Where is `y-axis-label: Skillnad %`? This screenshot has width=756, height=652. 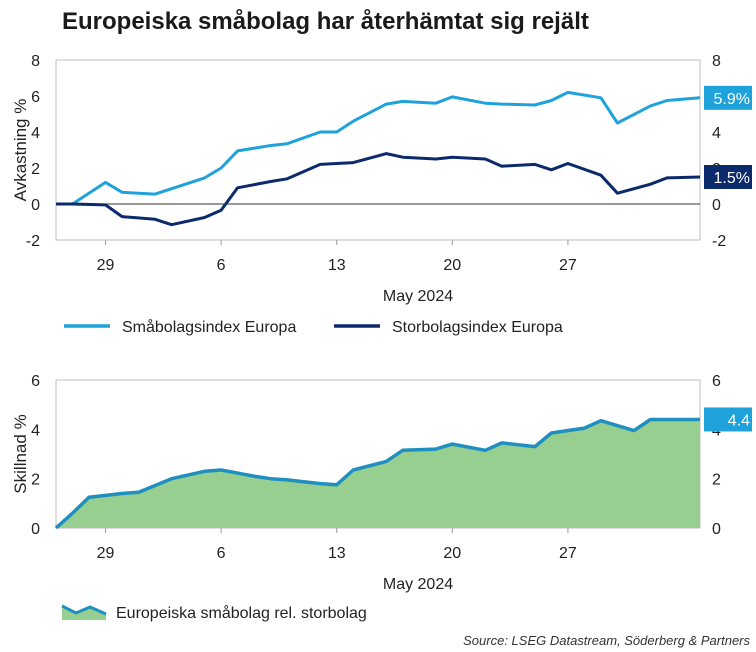 y-axis-label: Skillnad % is located at coordinates (20, 453).